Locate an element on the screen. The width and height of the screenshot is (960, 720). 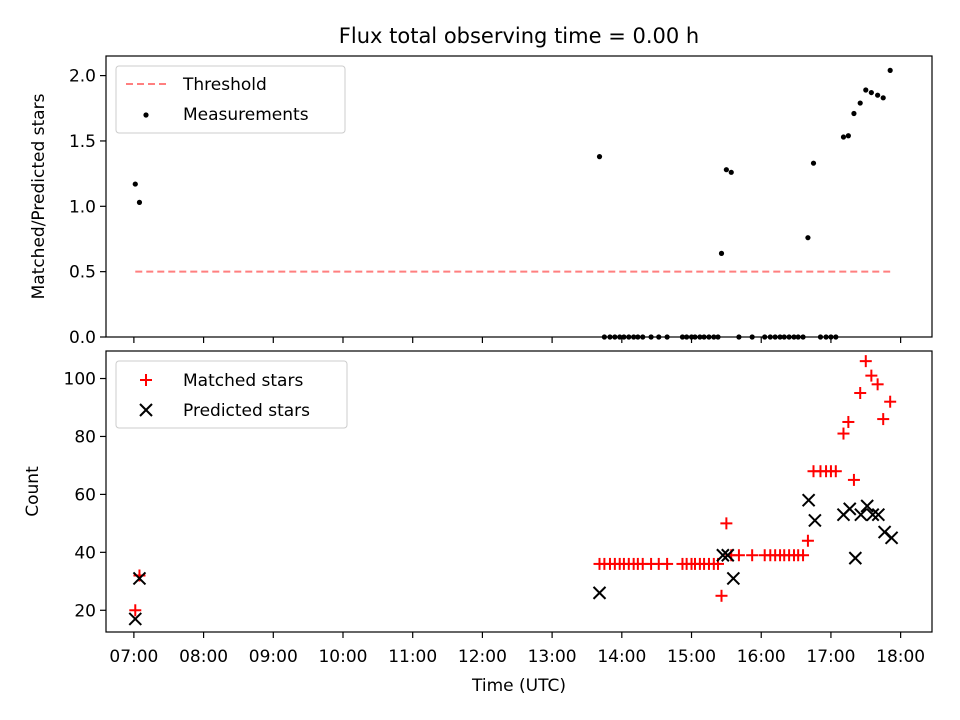
top-x-ticks is located at coordinates (517, 340).